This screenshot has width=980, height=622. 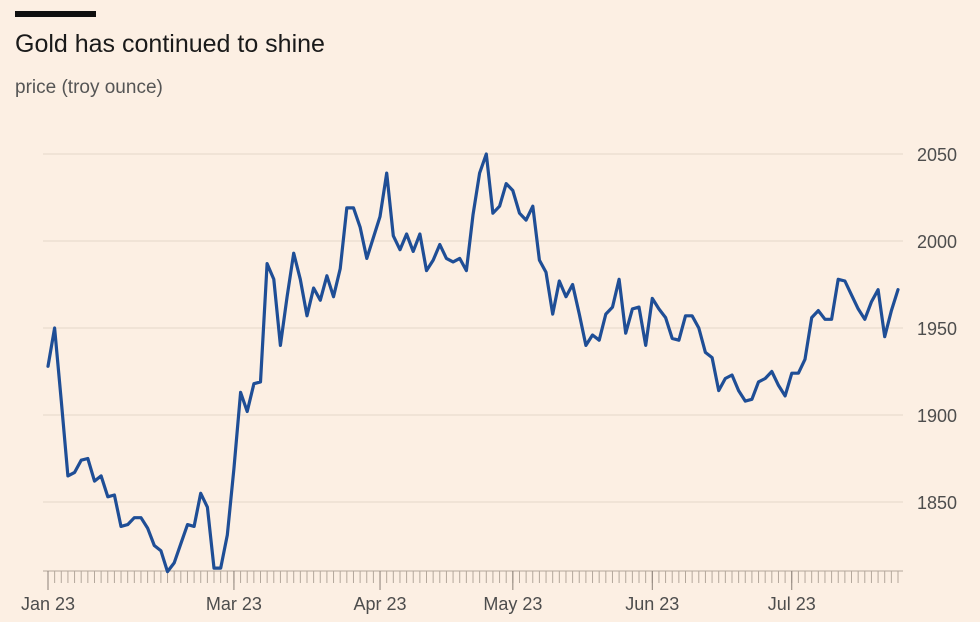 What do you see at coordinates (937, 242) in the screenshot?
I see `y-tick-label: 2000` at bounding box center [937, 242].